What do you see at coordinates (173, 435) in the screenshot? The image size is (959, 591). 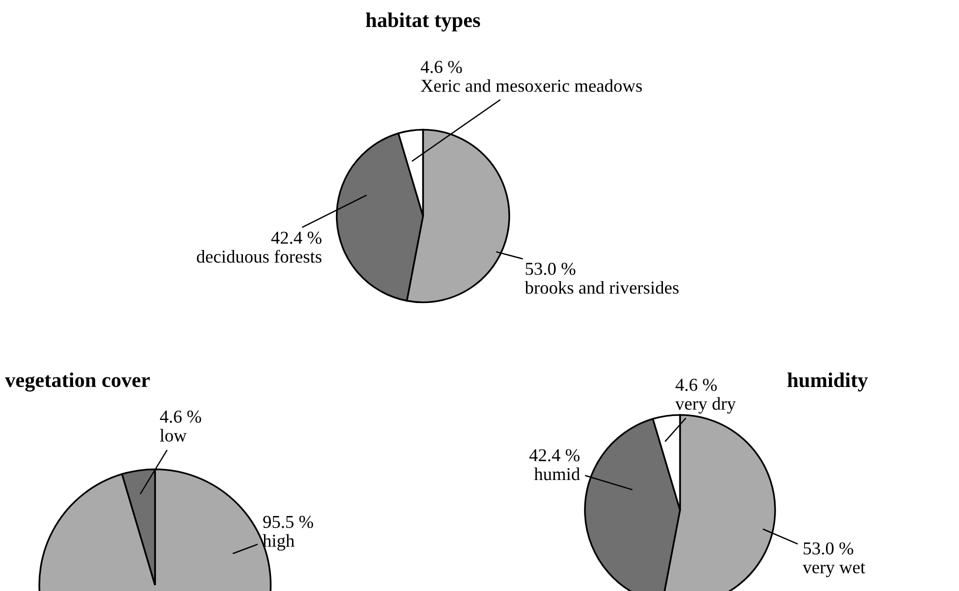 I see `slice-label: low` at bounding box center [173, 435].